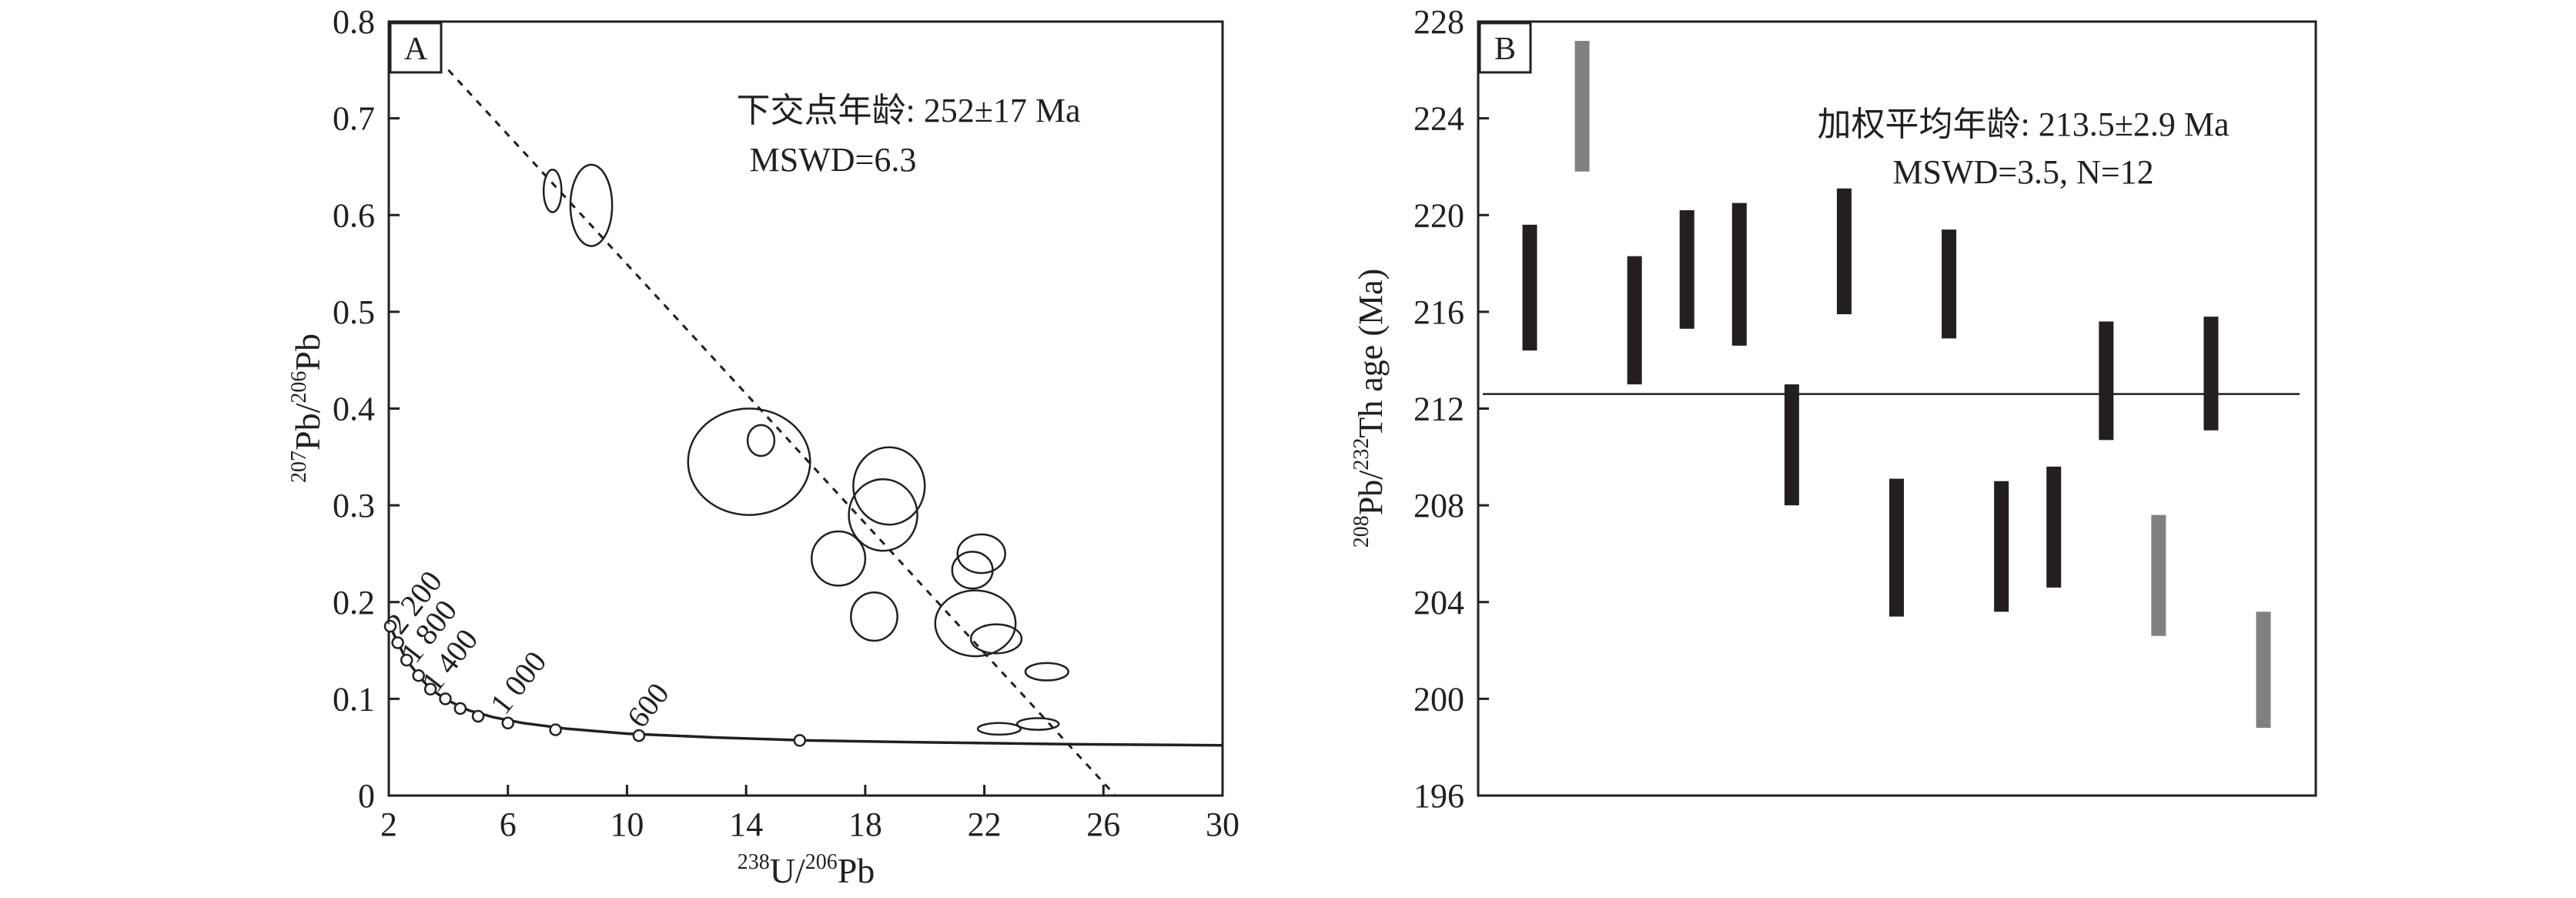 The height and width of the screenshot is (898, 2576). What do you see at coordinates (354, 505) in the screenshot?
I see `panel-a-y-tick-label: 0.3` at bounding box center [354, 505].